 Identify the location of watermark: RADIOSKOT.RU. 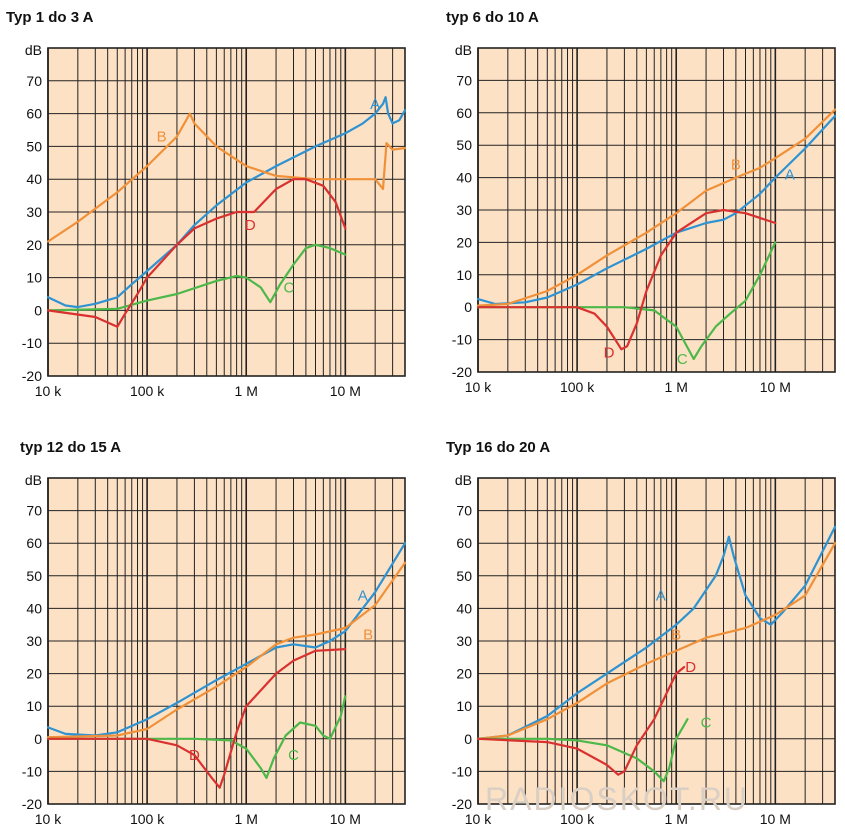
(617, 799).